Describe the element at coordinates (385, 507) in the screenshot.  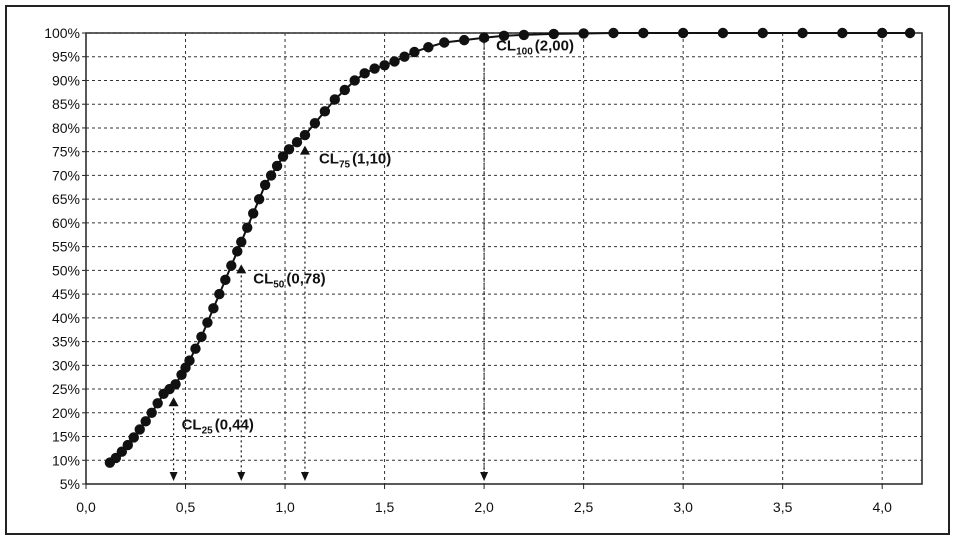
I see `x-tick-label: 1,5` at that location.